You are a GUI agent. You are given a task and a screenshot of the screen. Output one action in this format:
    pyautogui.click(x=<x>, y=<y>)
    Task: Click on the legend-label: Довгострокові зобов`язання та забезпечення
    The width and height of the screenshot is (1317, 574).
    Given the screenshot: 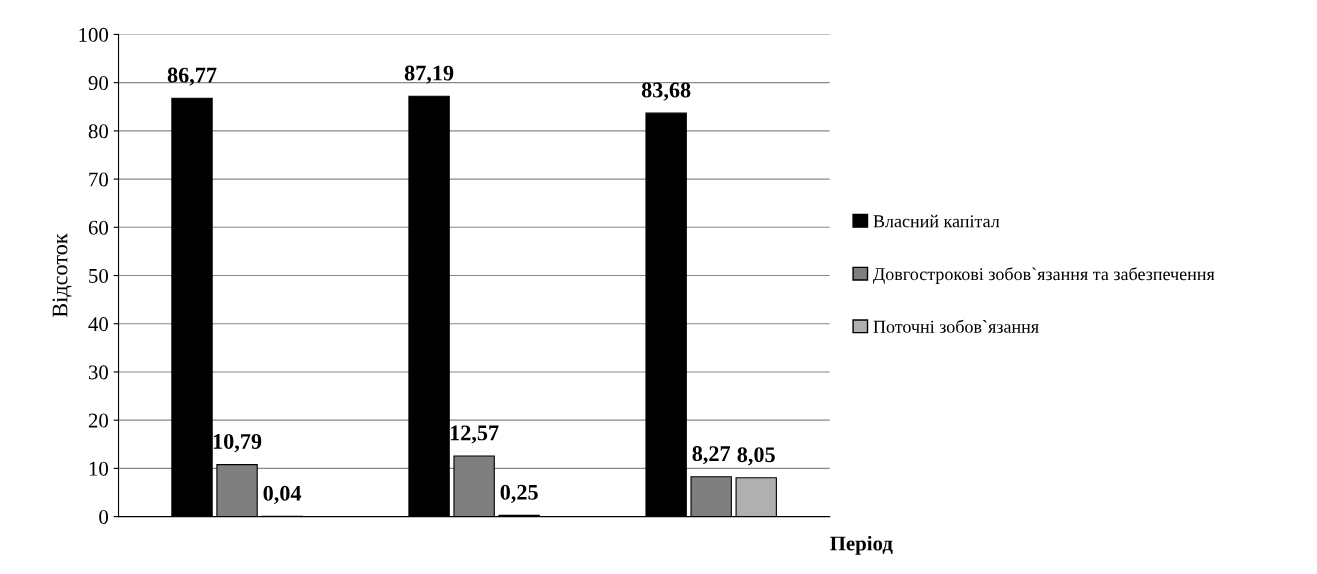 What is the action you would take?
    pyautogui.click(x=1044, y=275)
    